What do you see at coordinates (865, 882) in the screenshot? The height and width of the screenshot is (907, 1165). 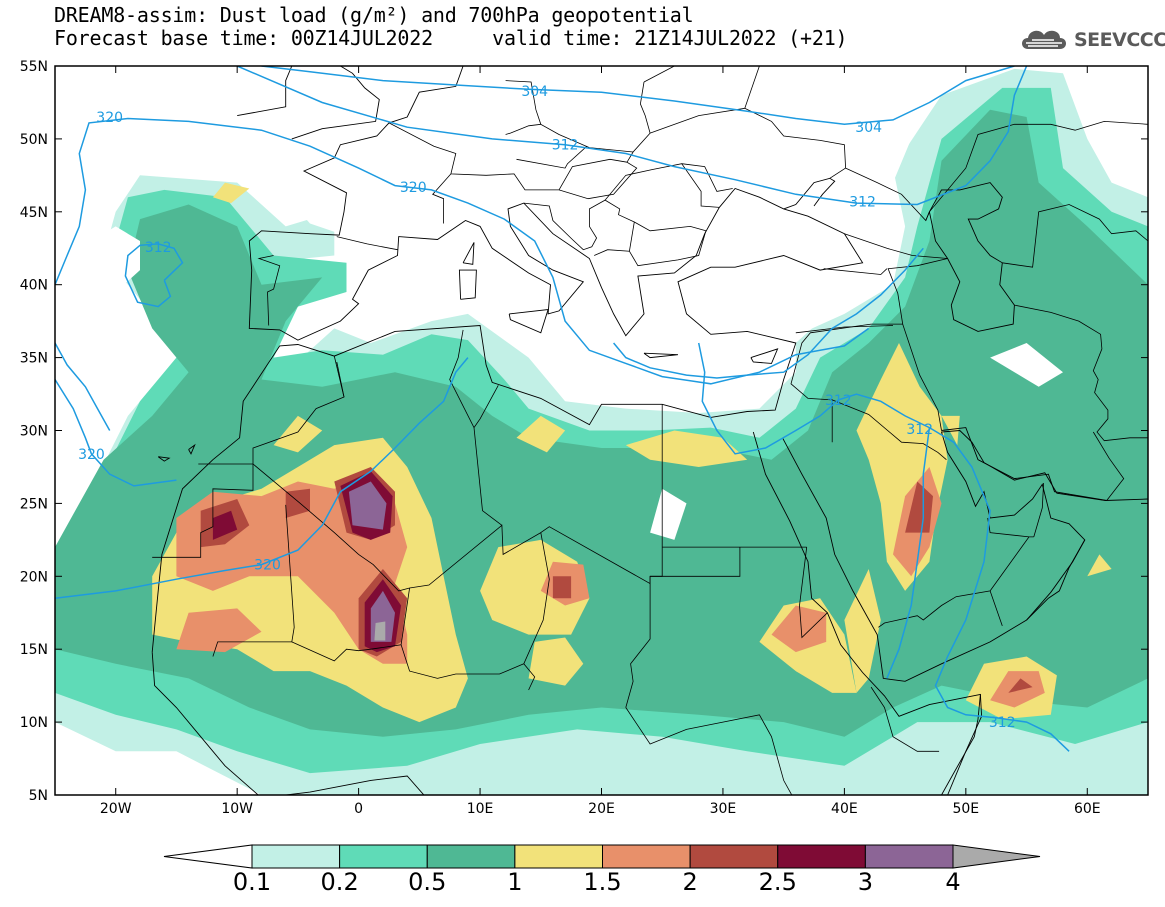 I see `colorbar-label: 3` at bounding box center [865, 882].